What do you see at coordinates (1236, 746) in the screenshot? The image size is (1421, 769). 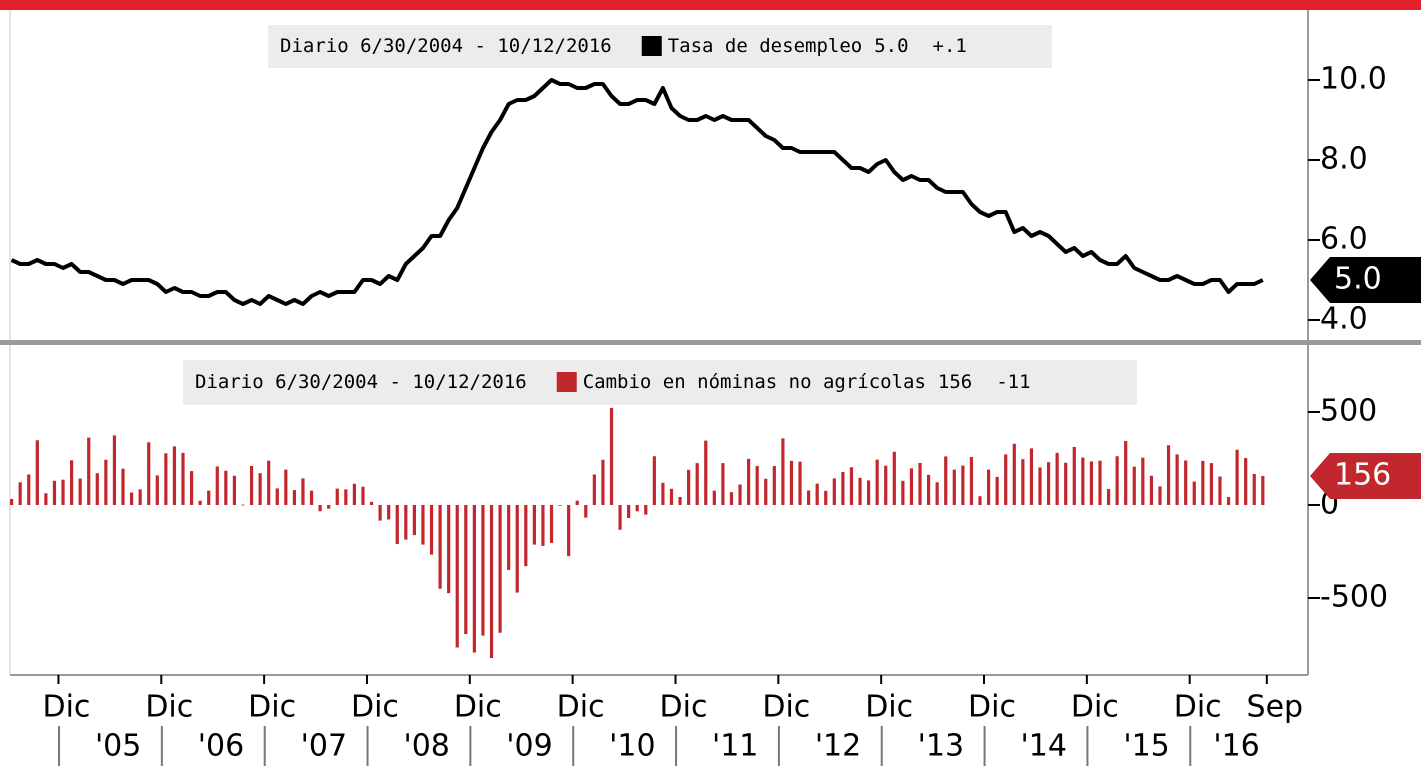 I see `year-label: '16` at bounding box center [1236, 746].